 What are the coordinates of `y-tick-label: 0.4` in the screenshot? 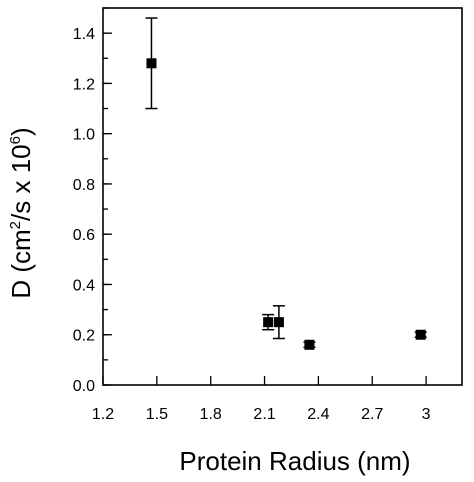 It's located at (84, 285).